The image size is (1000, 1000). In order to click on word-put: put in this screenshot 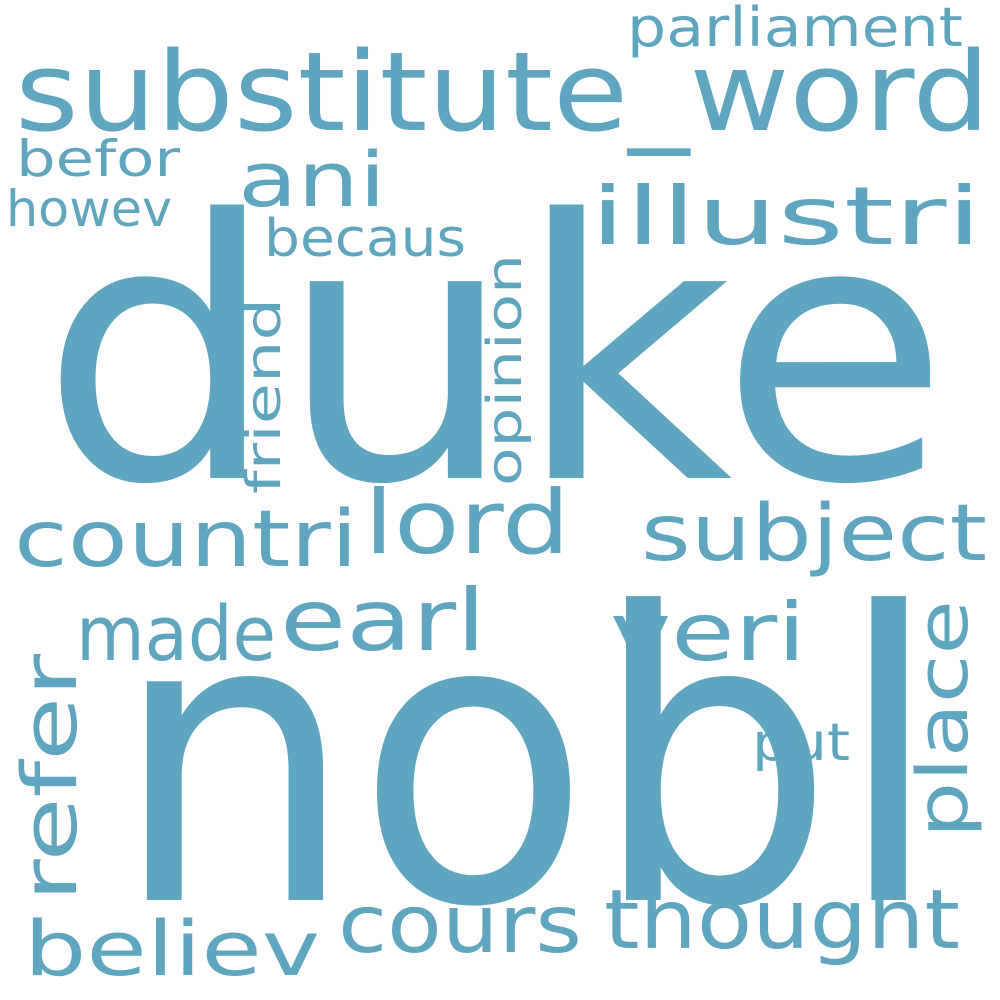, I will do `click(801, 743)`.